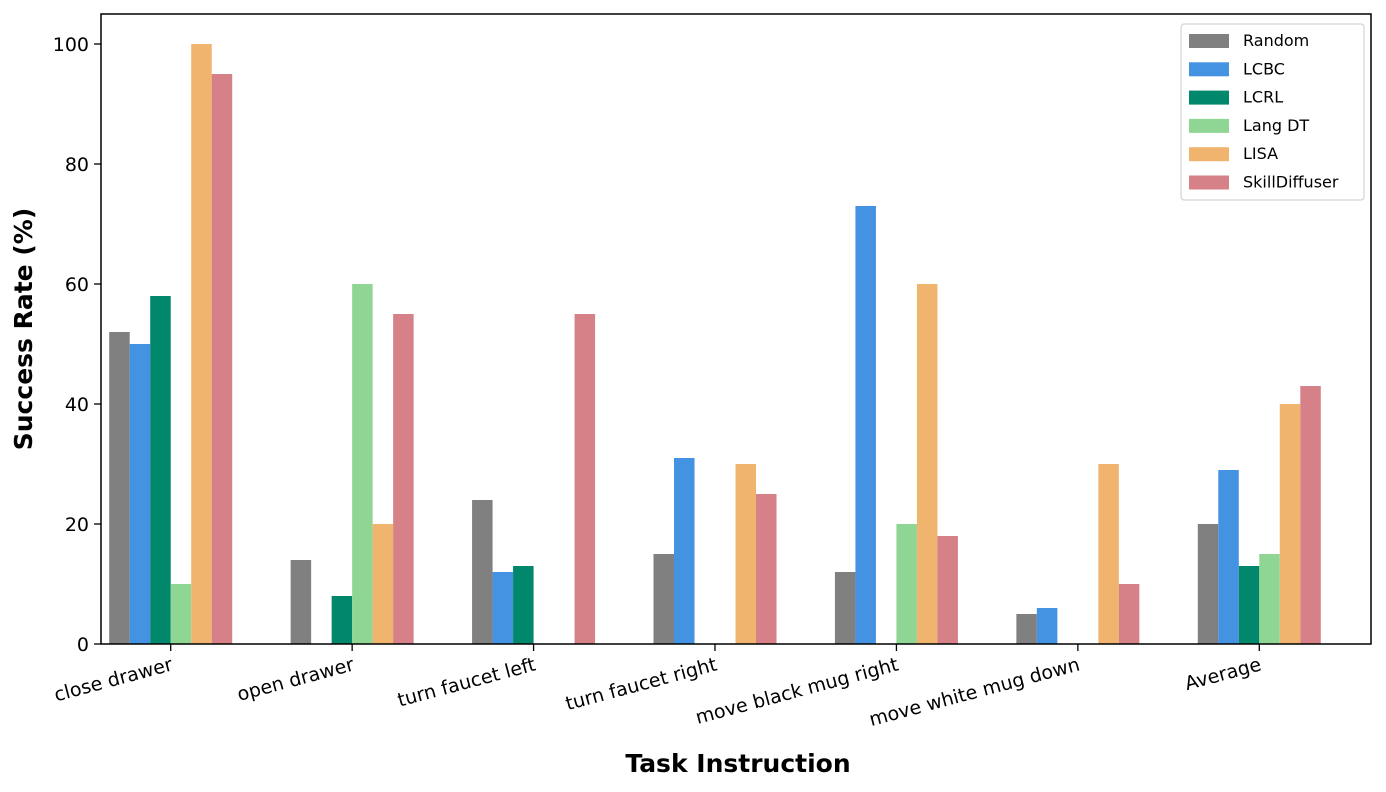 The height and width of the screenshot is (792, 1386). Describe the element at coordinates (77, 285) in the screenshot. I see `y-tick-label: 60` at that location.